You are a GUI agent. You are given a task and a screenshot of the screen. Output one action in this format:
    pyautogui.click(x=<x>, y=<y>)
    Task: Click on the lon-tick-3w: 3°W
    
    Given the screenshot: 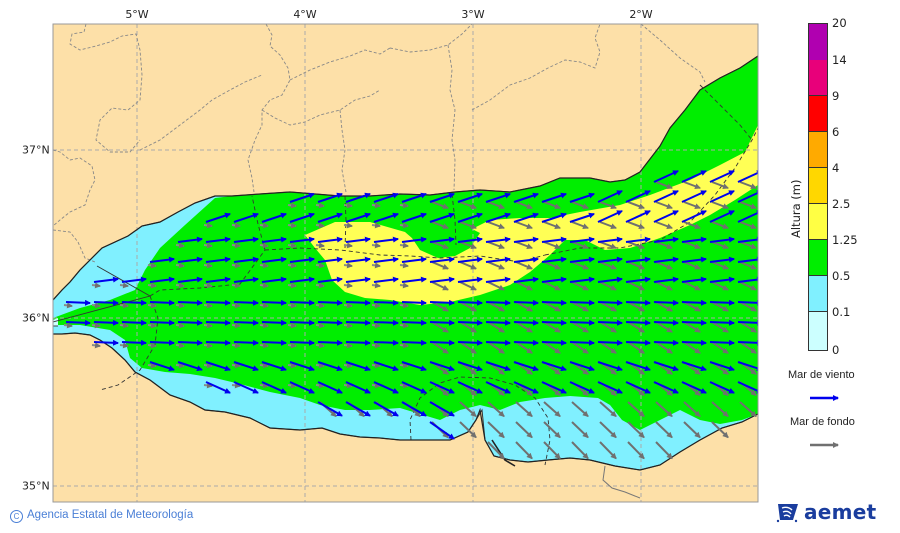 What is the action you would take?
    pyautogui.click(x=473, y=14)
    